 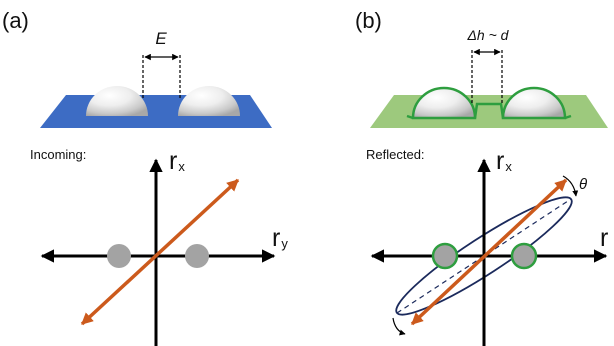 What do you see at coordinates (489, 252) in the screenshot?
I see `panel-b-ray` at bounding box center [489, 252].